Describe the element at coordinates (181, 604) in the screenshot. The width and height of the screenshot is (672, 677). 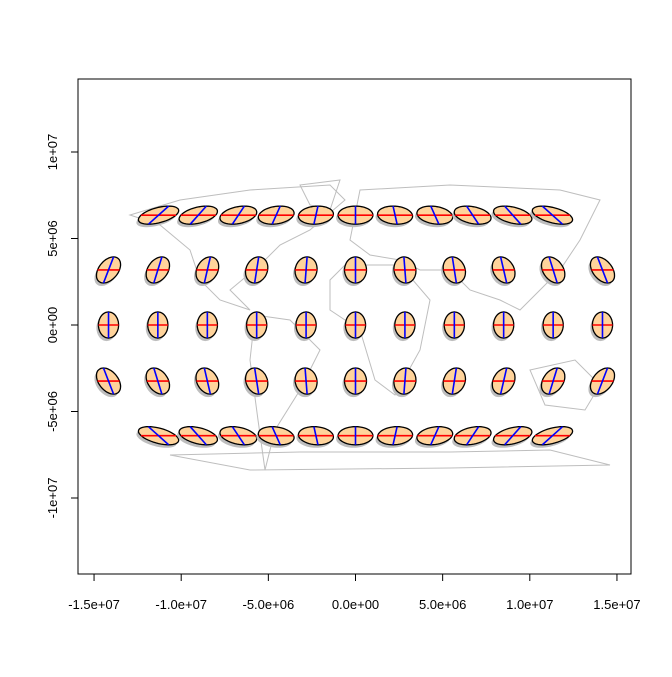
I see `x-tick-label: -1.0e+07` at that location.